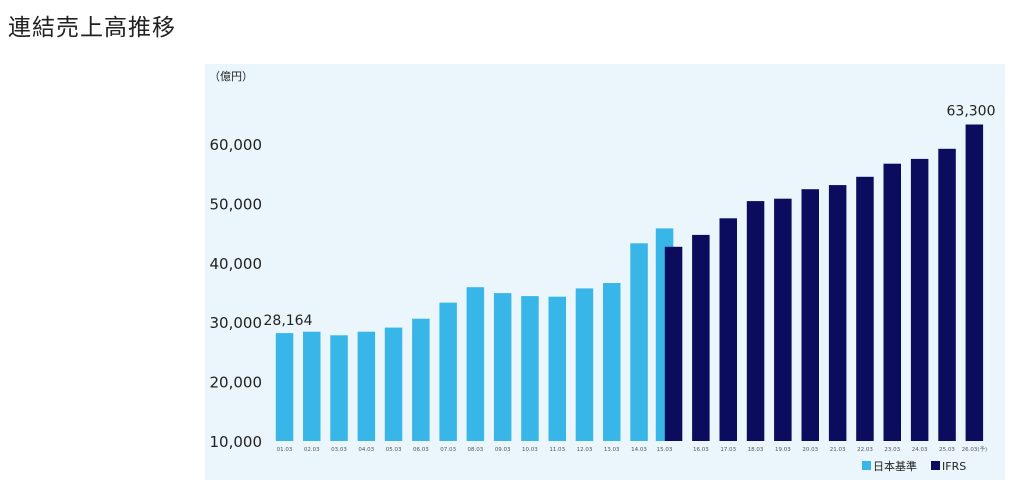  I want to click on x-tick-label: 20.03, so click(810, 450).